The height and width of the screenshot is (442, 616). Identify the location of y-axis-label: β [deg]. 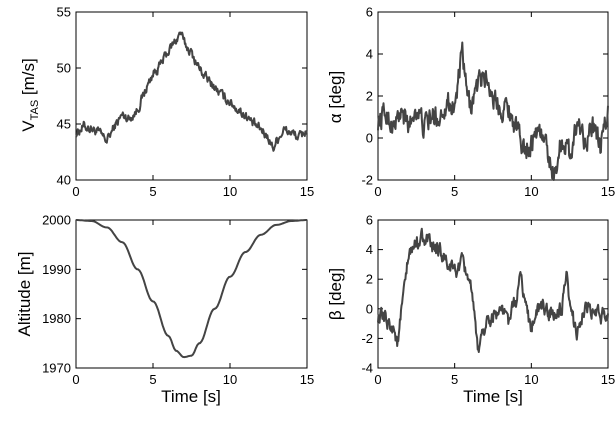
(335, 294).